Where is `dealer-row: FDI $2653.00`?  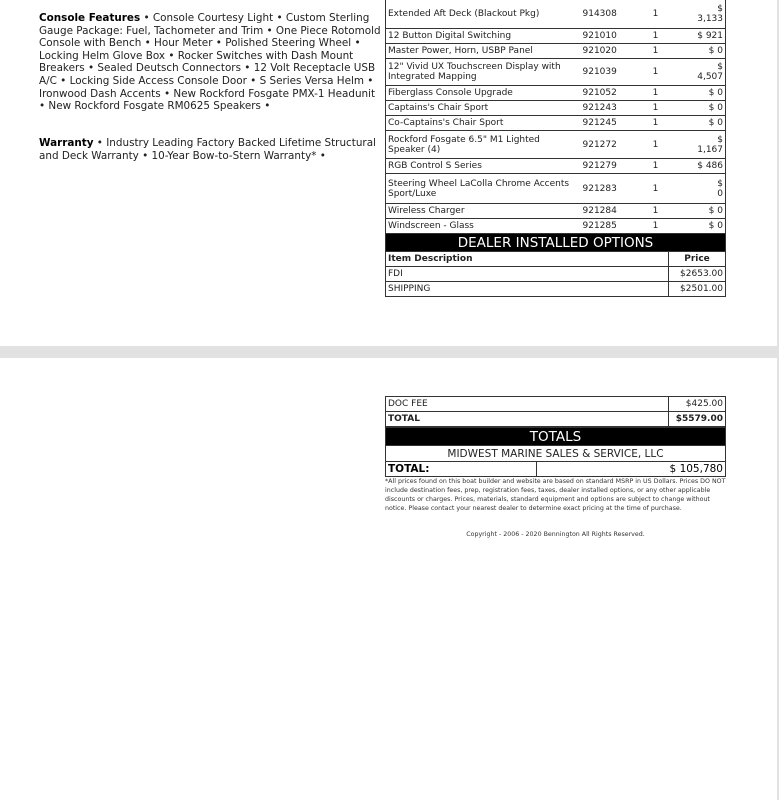 dealer-row: FDI $2653.00 is located at coordinates (555, 274).